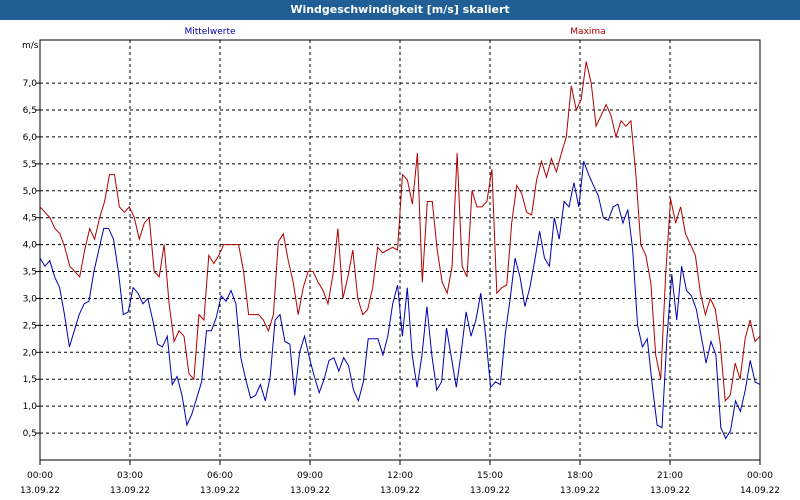  Describe the element at coordinates (220, 476) in the screenshot. I see `x-tick-time: 06:00` at that location.